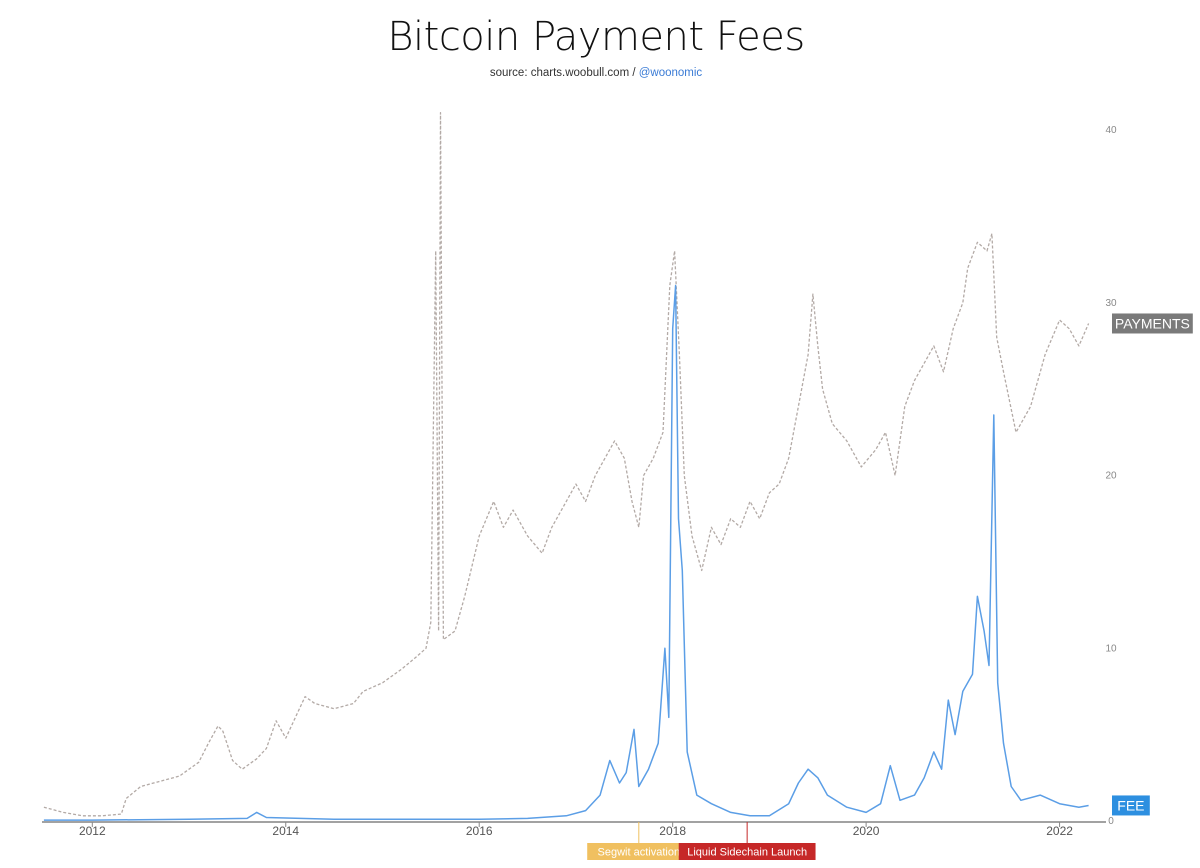  I want to click on event-markers: Segwit activation Liquid Sidechain Launch, so click(701, 841).